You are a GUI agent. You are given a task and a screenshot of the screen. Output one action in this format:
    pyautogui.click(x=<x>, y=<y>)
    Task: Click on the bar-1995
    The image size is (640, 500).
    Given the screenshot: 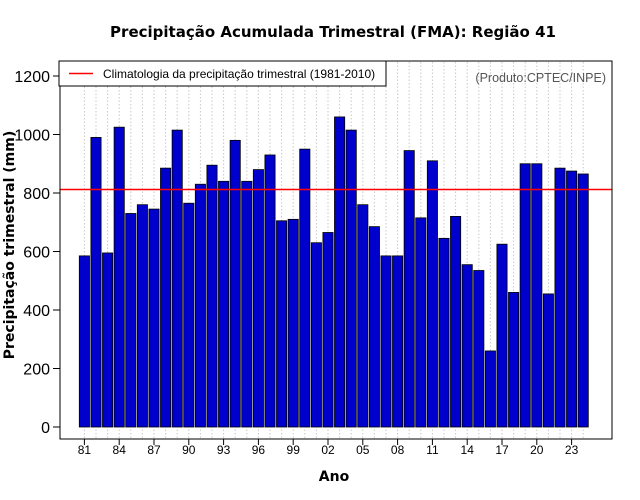 What is the action you would take?
    pyautogui.click(x=247, y=304)
    